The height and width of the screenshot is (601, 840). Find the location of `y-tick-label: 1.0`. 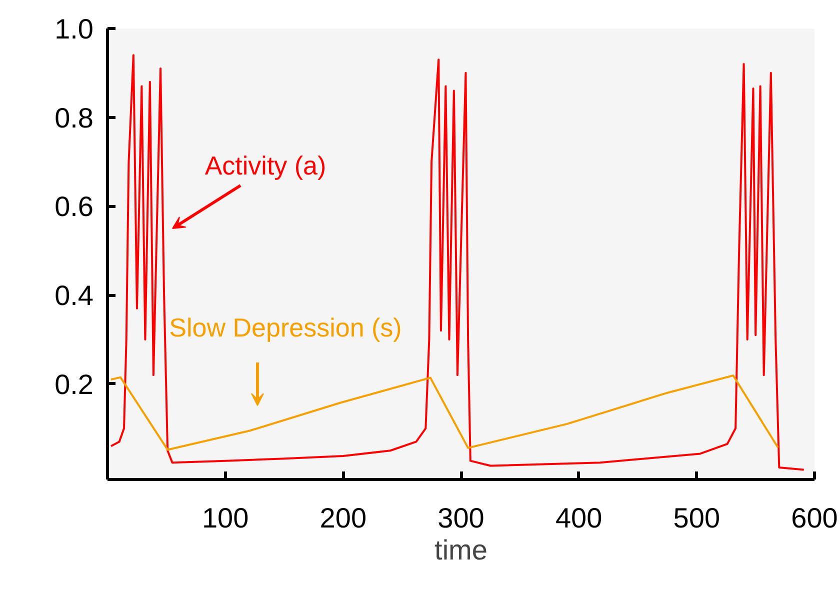

y-tick-label: 1.0 is located at coordinates (74, 29).